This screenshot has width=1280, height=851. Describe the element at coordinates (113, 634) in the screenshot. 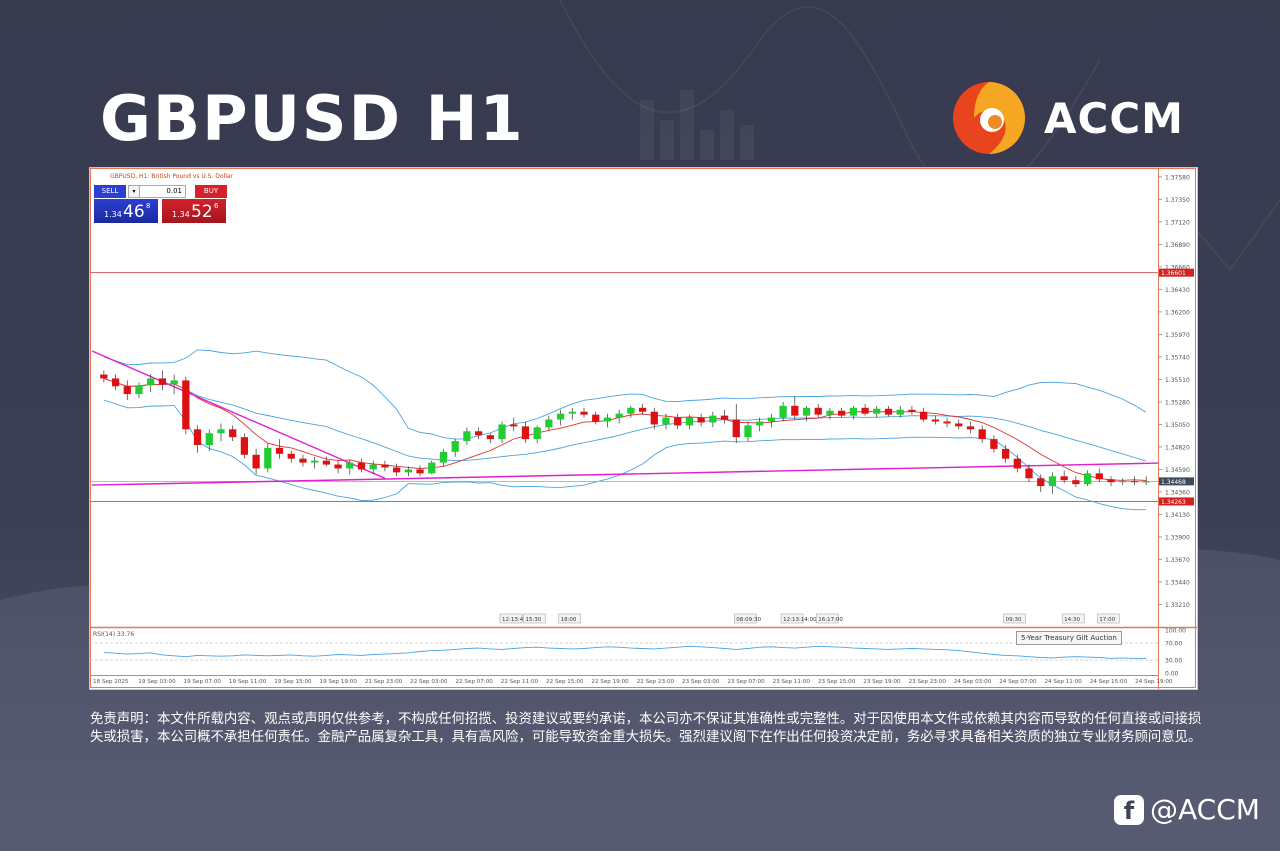

I see `rsi-label: RSI(14) 33.76` at that location.